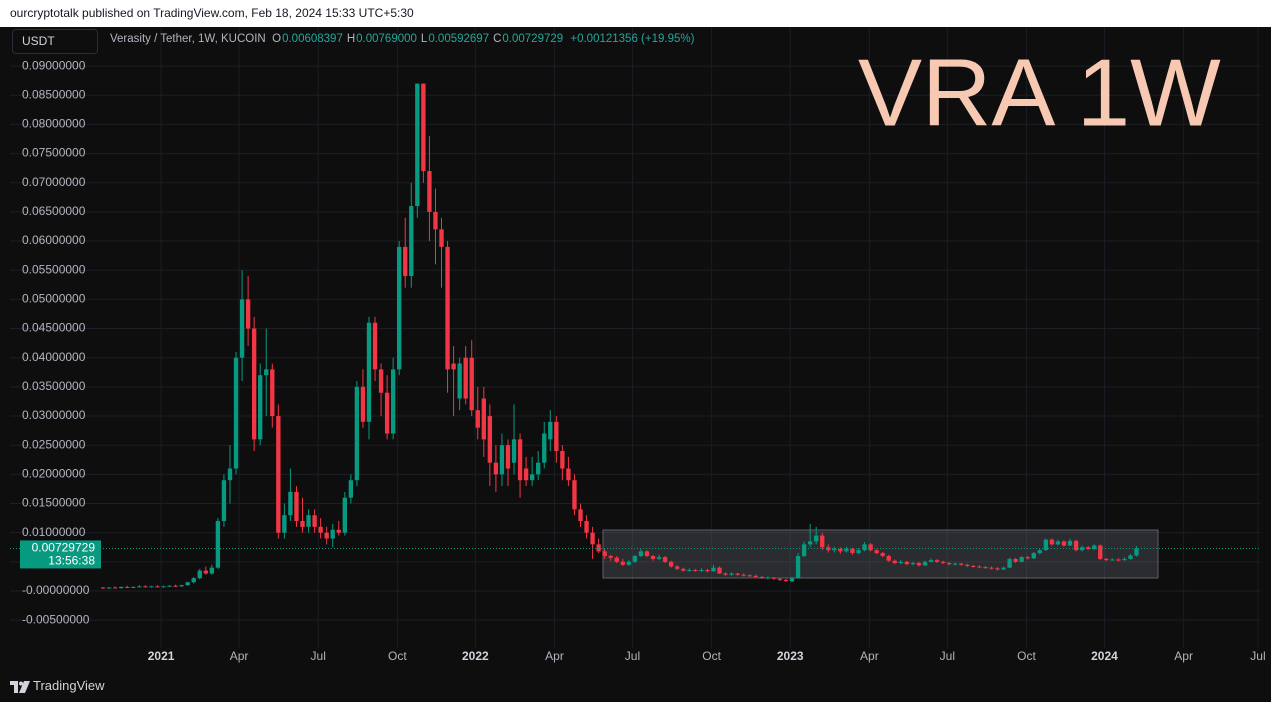  Describe the element at coordinates (69, 685) in the screenshot. I see `brand: TradingView` at that location.